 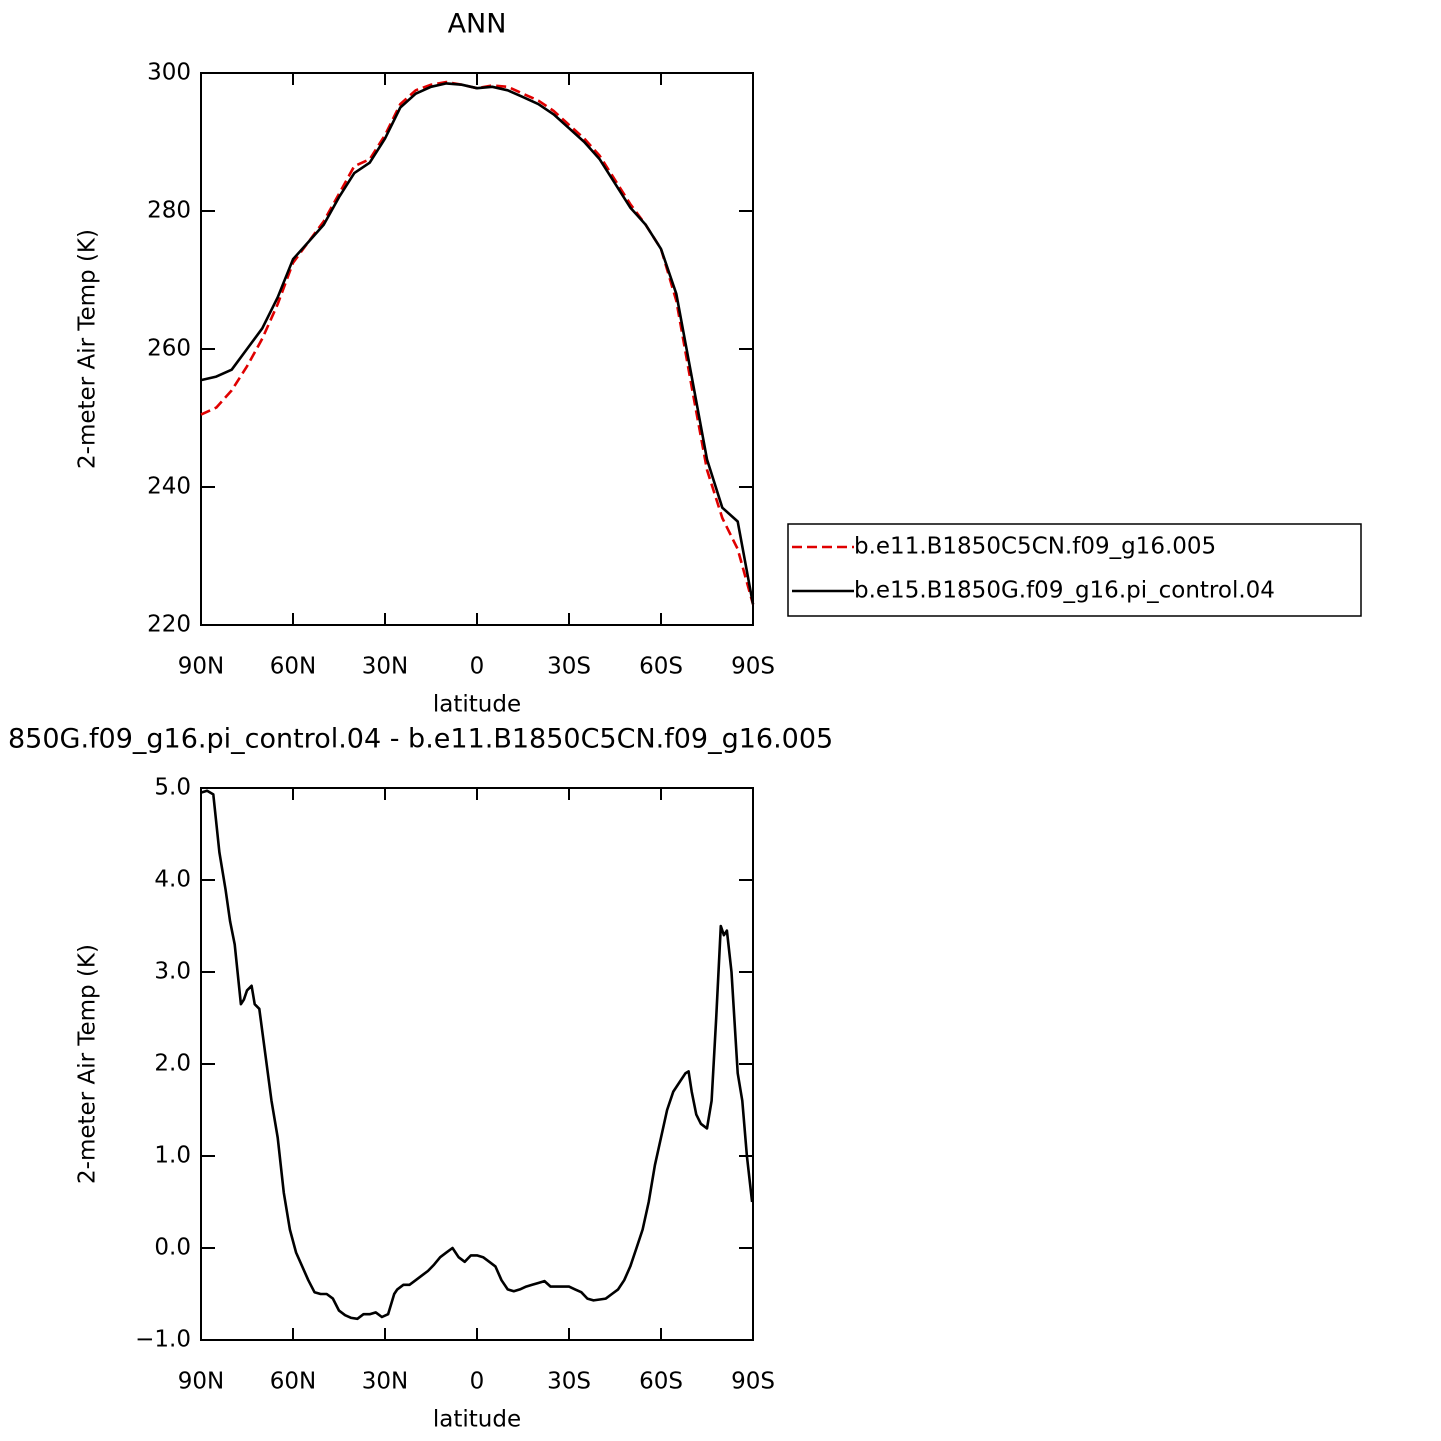 I want to click on chart-title: ANN, so click(x=477, y=24).